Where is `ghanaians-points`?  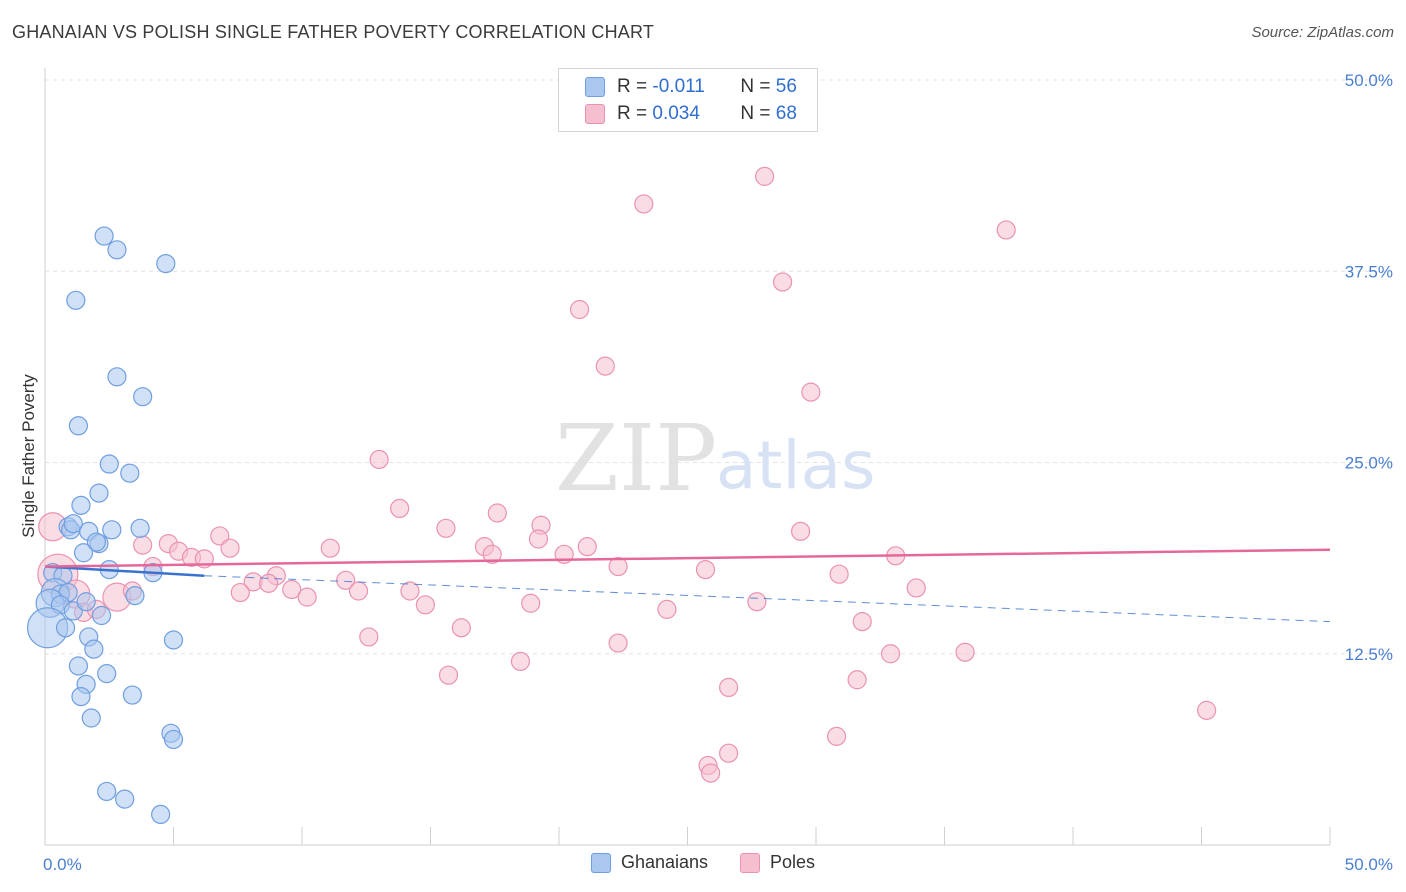 ghanaians-points is located at coordinates (105, 525).